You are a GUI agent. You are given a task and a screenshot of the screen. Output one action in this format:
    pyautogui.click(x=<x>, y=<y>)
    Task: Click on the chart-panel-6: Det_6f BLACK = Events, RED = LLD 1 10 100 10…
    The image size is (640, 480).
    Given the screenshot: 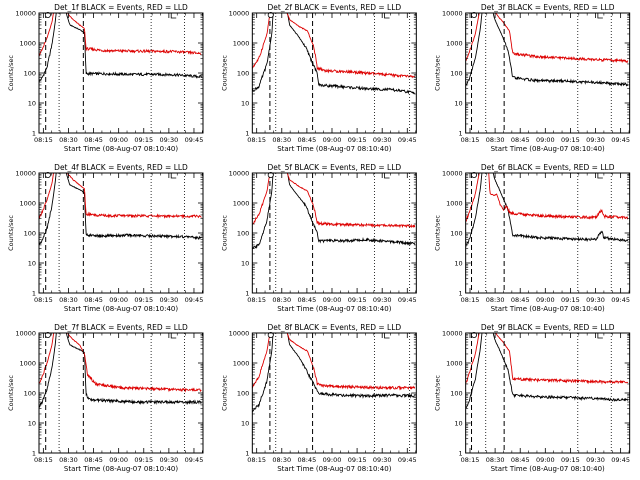 What is the action you would take?
    pyautogui.click(x=532, y=238)
    